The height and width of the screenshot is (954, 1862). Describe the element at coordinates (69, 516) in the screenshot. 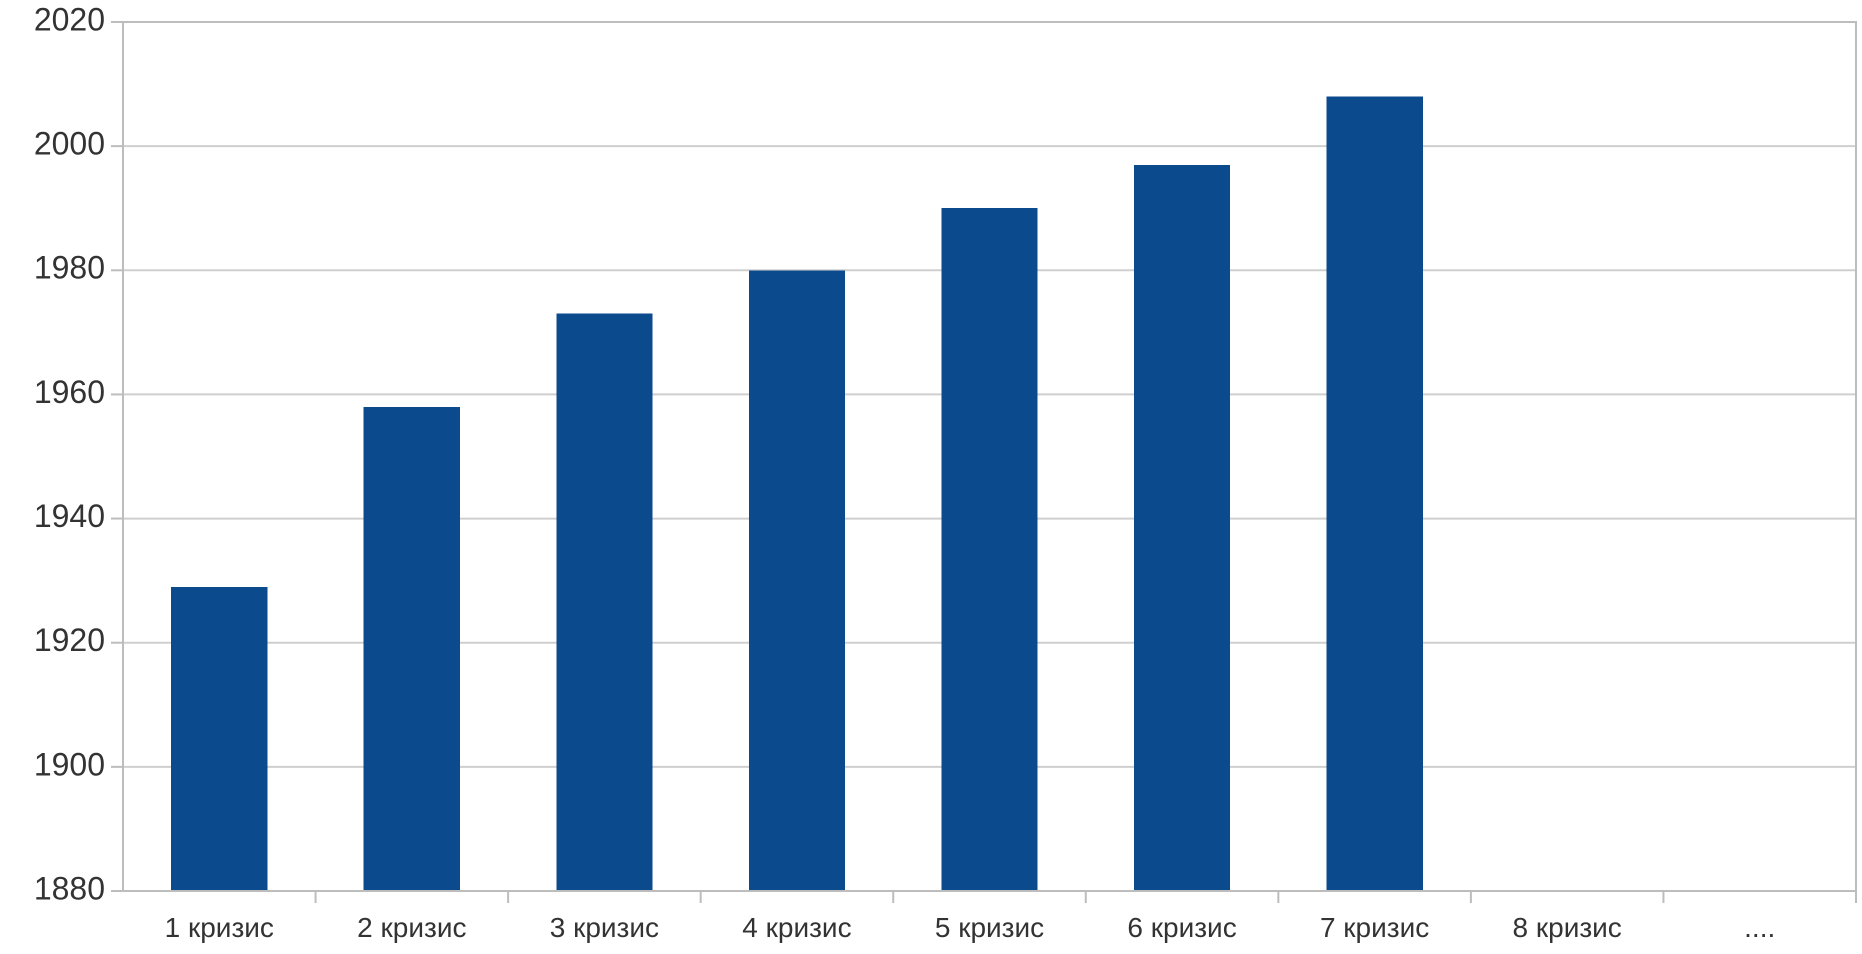

I see `y-tick-label: 1940` at that location.